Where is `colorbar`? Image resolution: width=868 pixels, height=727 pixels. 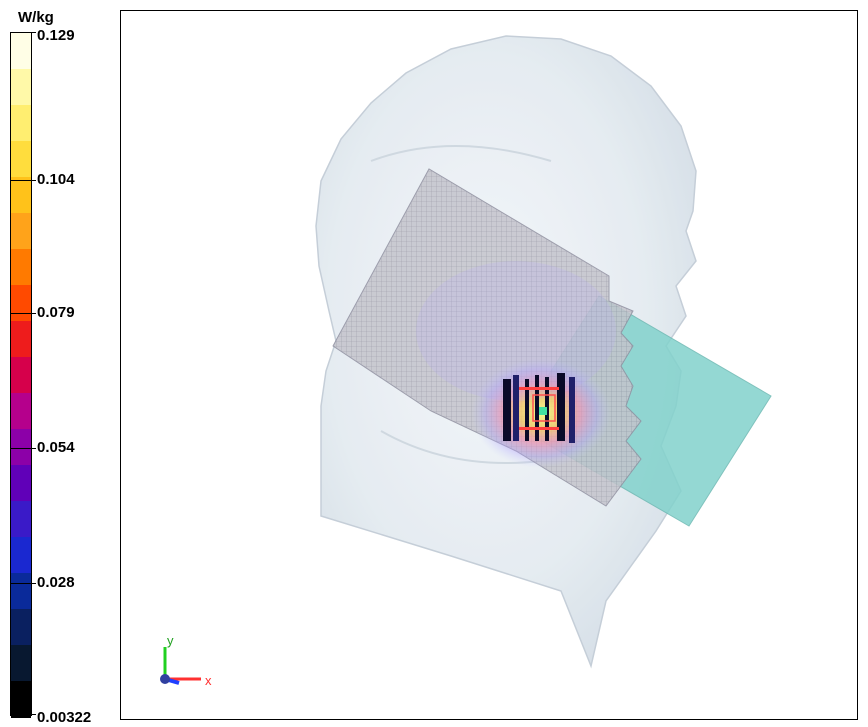
colorbar is located at coordinates (21, 375).